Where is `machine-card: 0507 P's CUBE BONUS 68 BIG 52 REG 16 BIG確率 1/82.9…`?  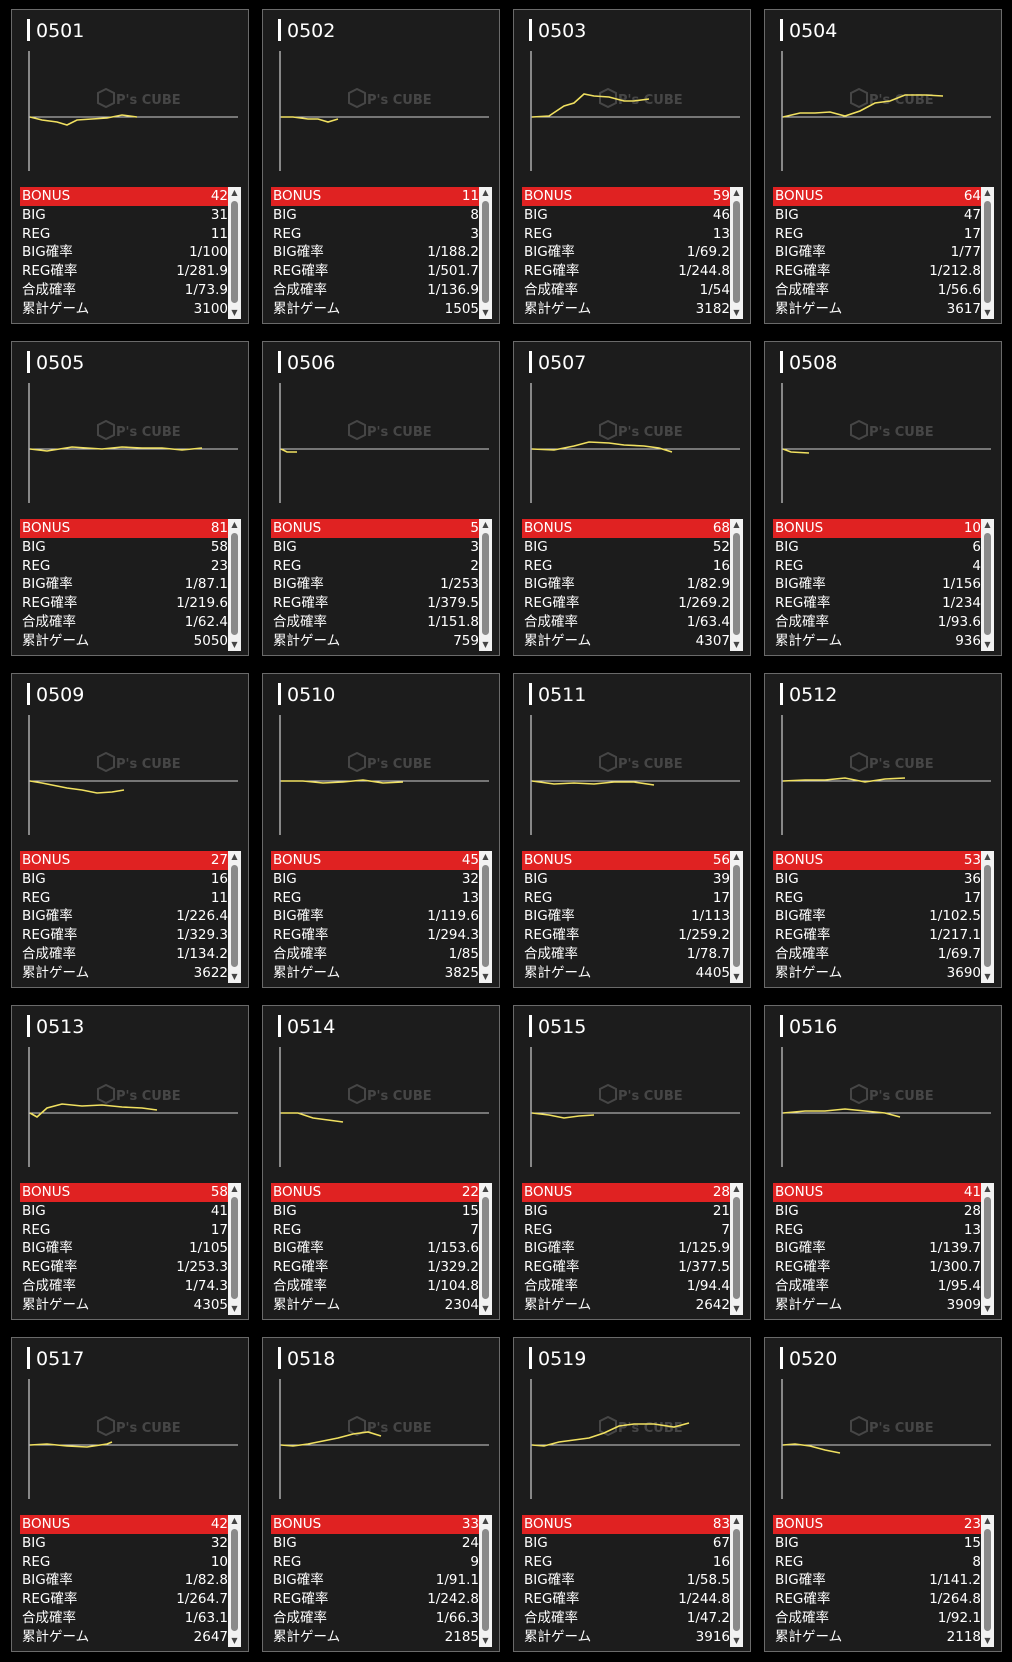 machine-card: 0507 P's CUBE BONUS 68 BIG 52 REG 16 BIG確率 1/82.9… is located at coordinates (632, 498).